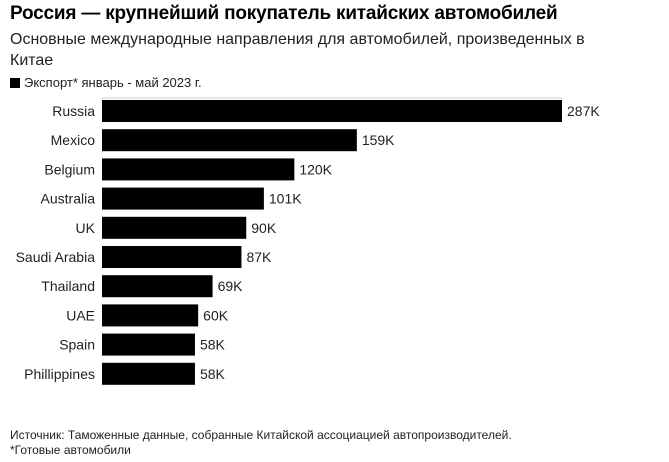 The image size is (669, 462). What do you see at coordinates (56, 257) in the screenshot?
I see `category-label: Saudi Arabia` at bounding box center [56, 257].